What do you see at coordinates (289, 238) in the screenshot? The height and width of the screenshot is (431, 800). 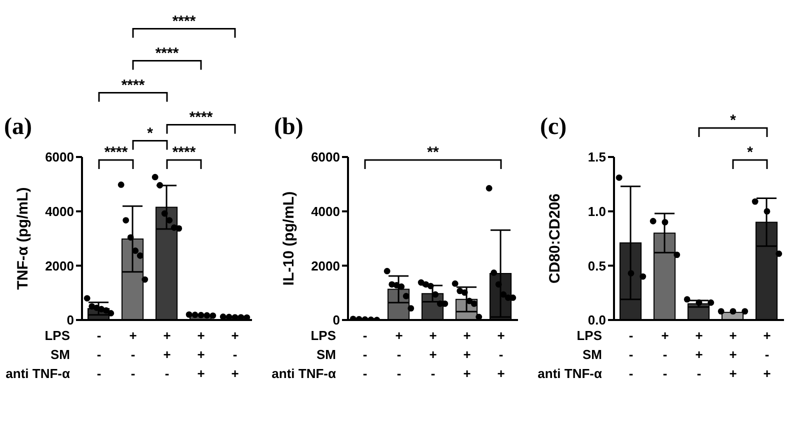 I see `y-axis-title: IL-10 (pg/mL)` at bounding box center [289, 238].